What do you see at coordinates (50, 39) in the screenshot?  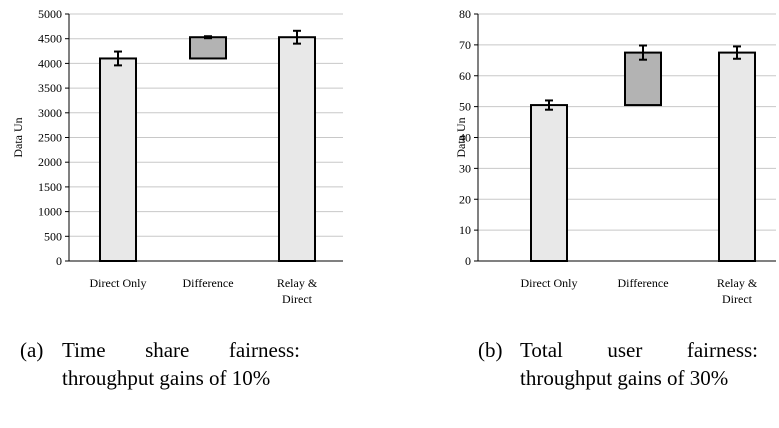 I see `y-tick-label: 4500` at bounding box center [50, 39].